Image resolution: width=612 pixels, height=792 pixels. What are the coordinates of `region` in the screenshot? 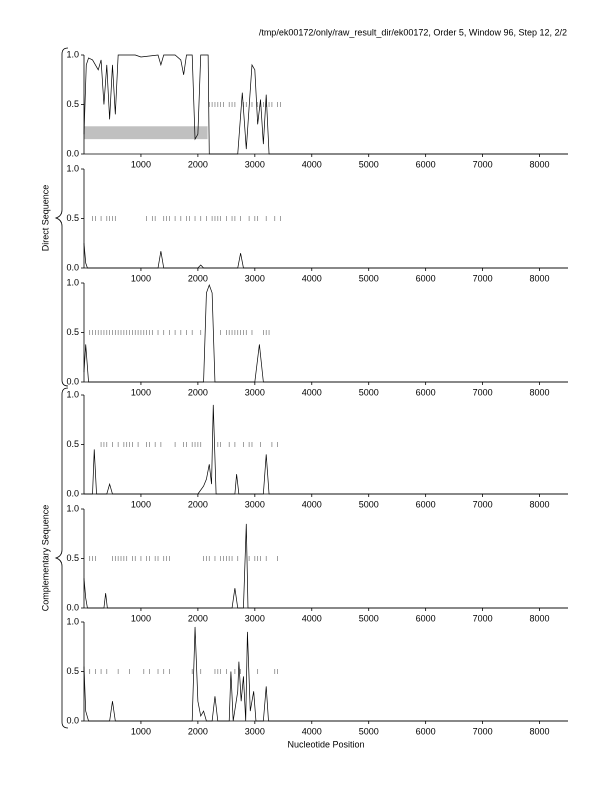 It's located at (146, 133).